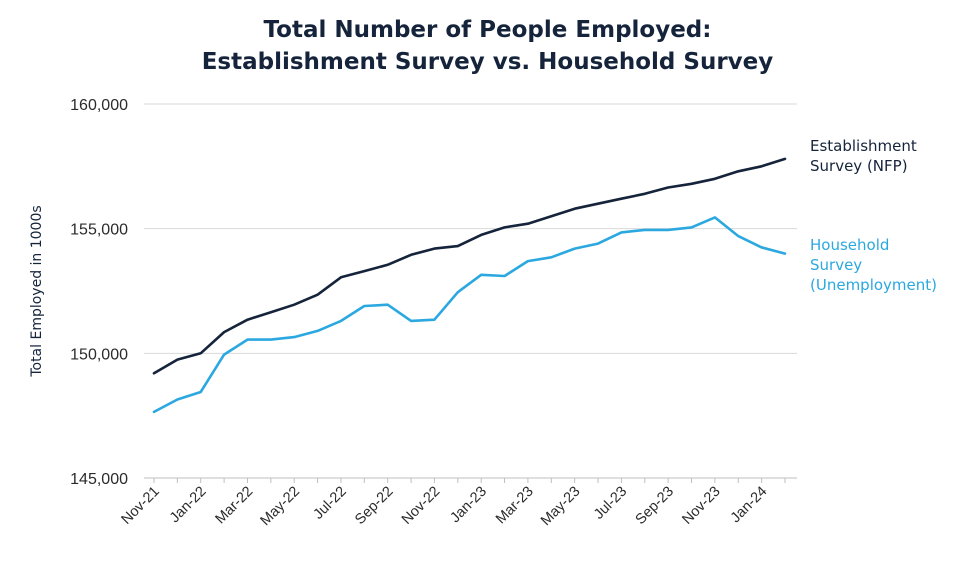  What do you see at coordinates (374, 506) in the screenshot?
I see `x-tick-label: Sep-22` at bounding box center [374, 506].